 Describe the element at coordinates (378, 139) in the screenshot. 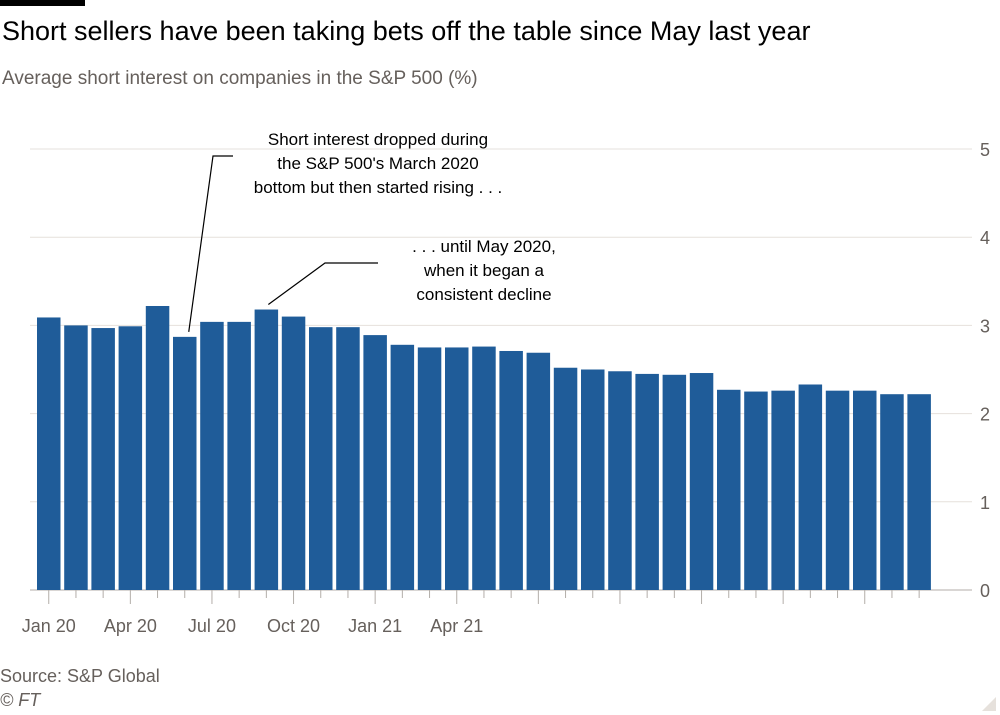

I see `annotation-text: Short interest dropped during` at that location.